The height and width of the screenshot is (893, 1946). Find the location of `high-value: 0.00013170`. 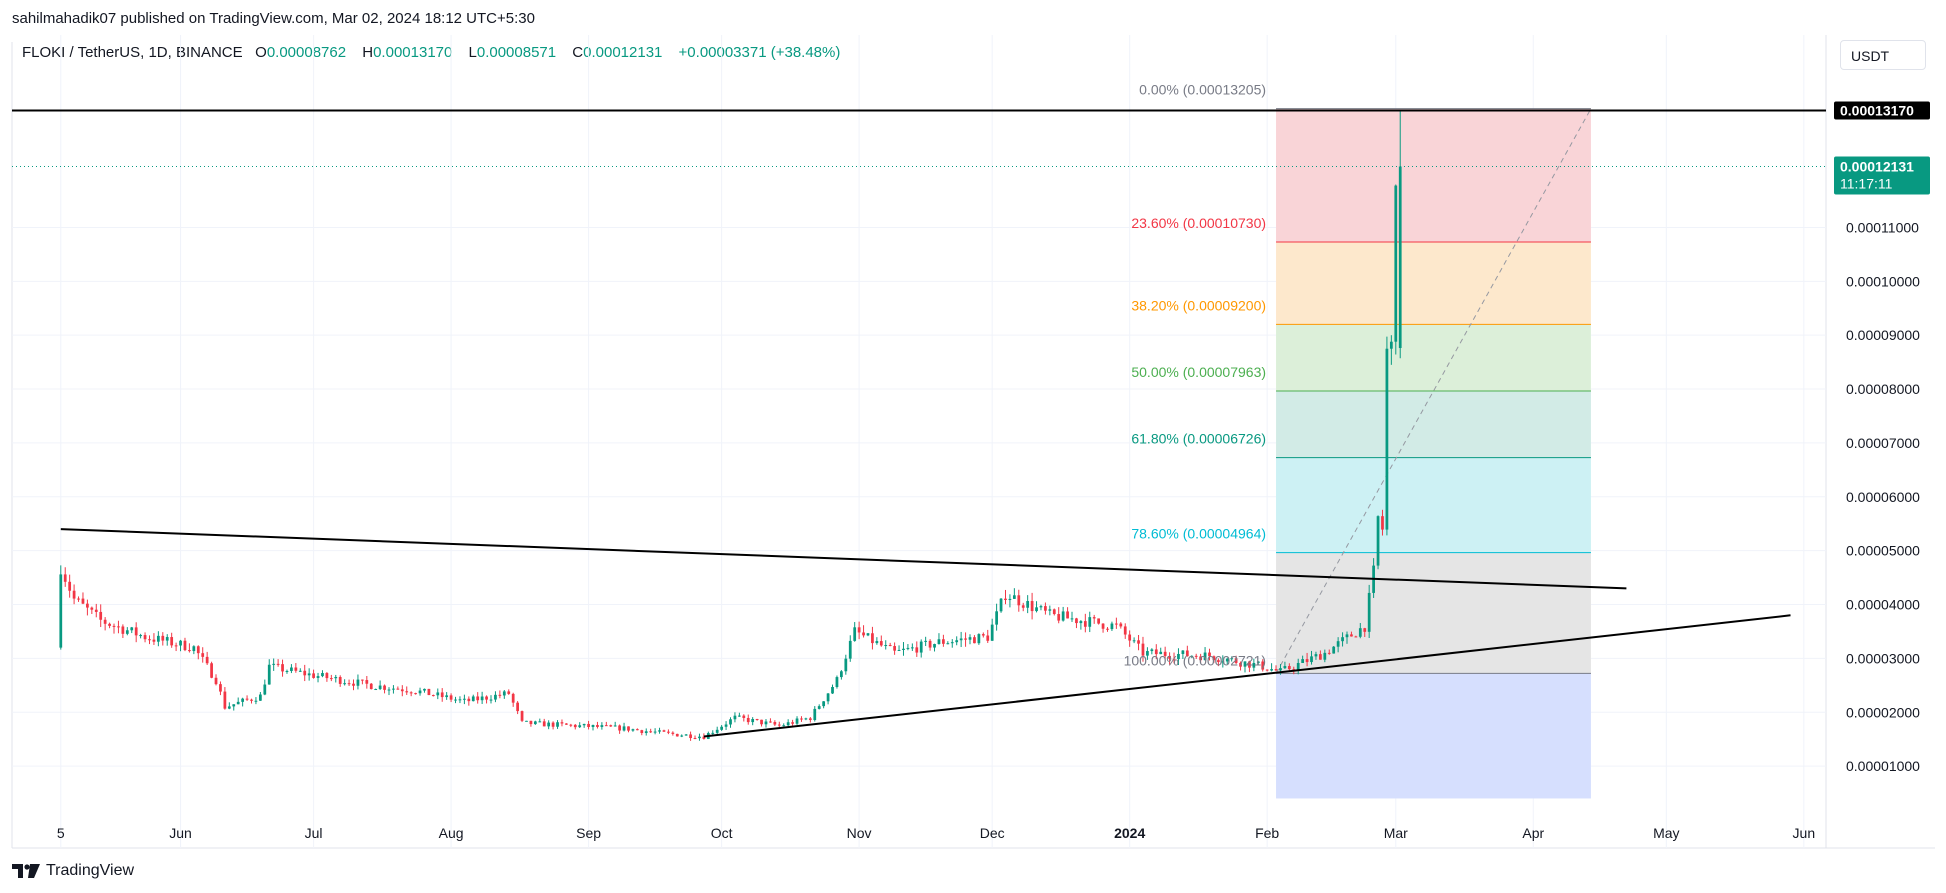

high-value: 0.00013170 is located at coordinates (413, 52).